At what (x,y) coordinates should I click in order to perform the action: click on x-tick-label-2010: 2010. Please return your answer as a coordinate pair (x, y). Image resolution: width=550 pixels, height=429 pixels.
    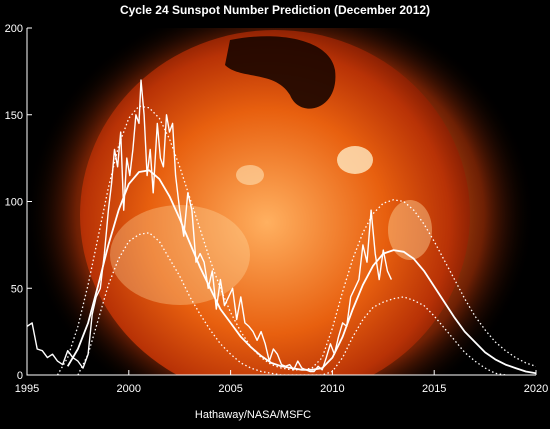
    Looking at the image, I should click on (332, 389).